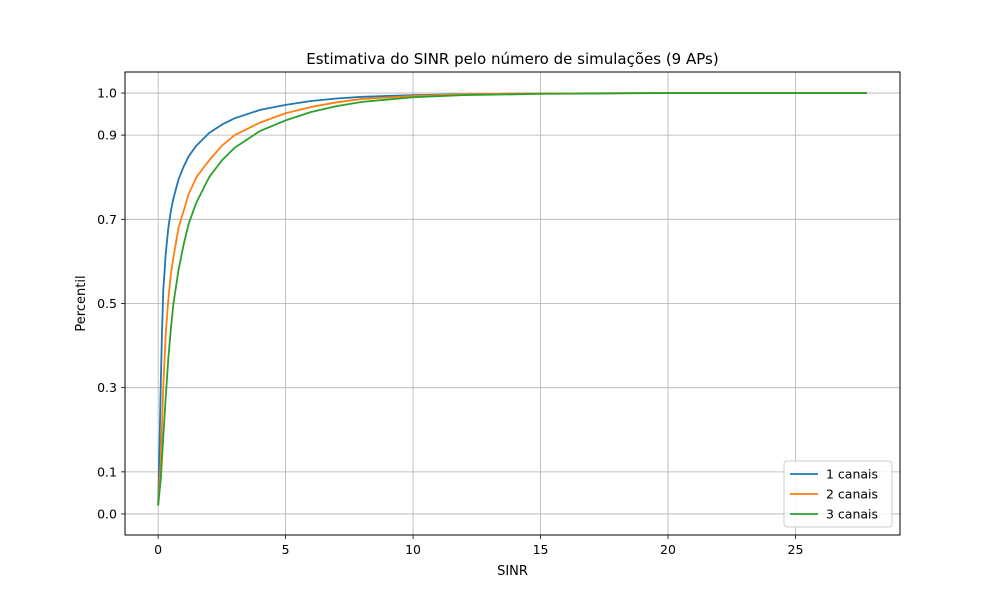  Describe the element at coordinates (852, 494) in the screenshot. I see `legend-label: 2 canais` at that location.